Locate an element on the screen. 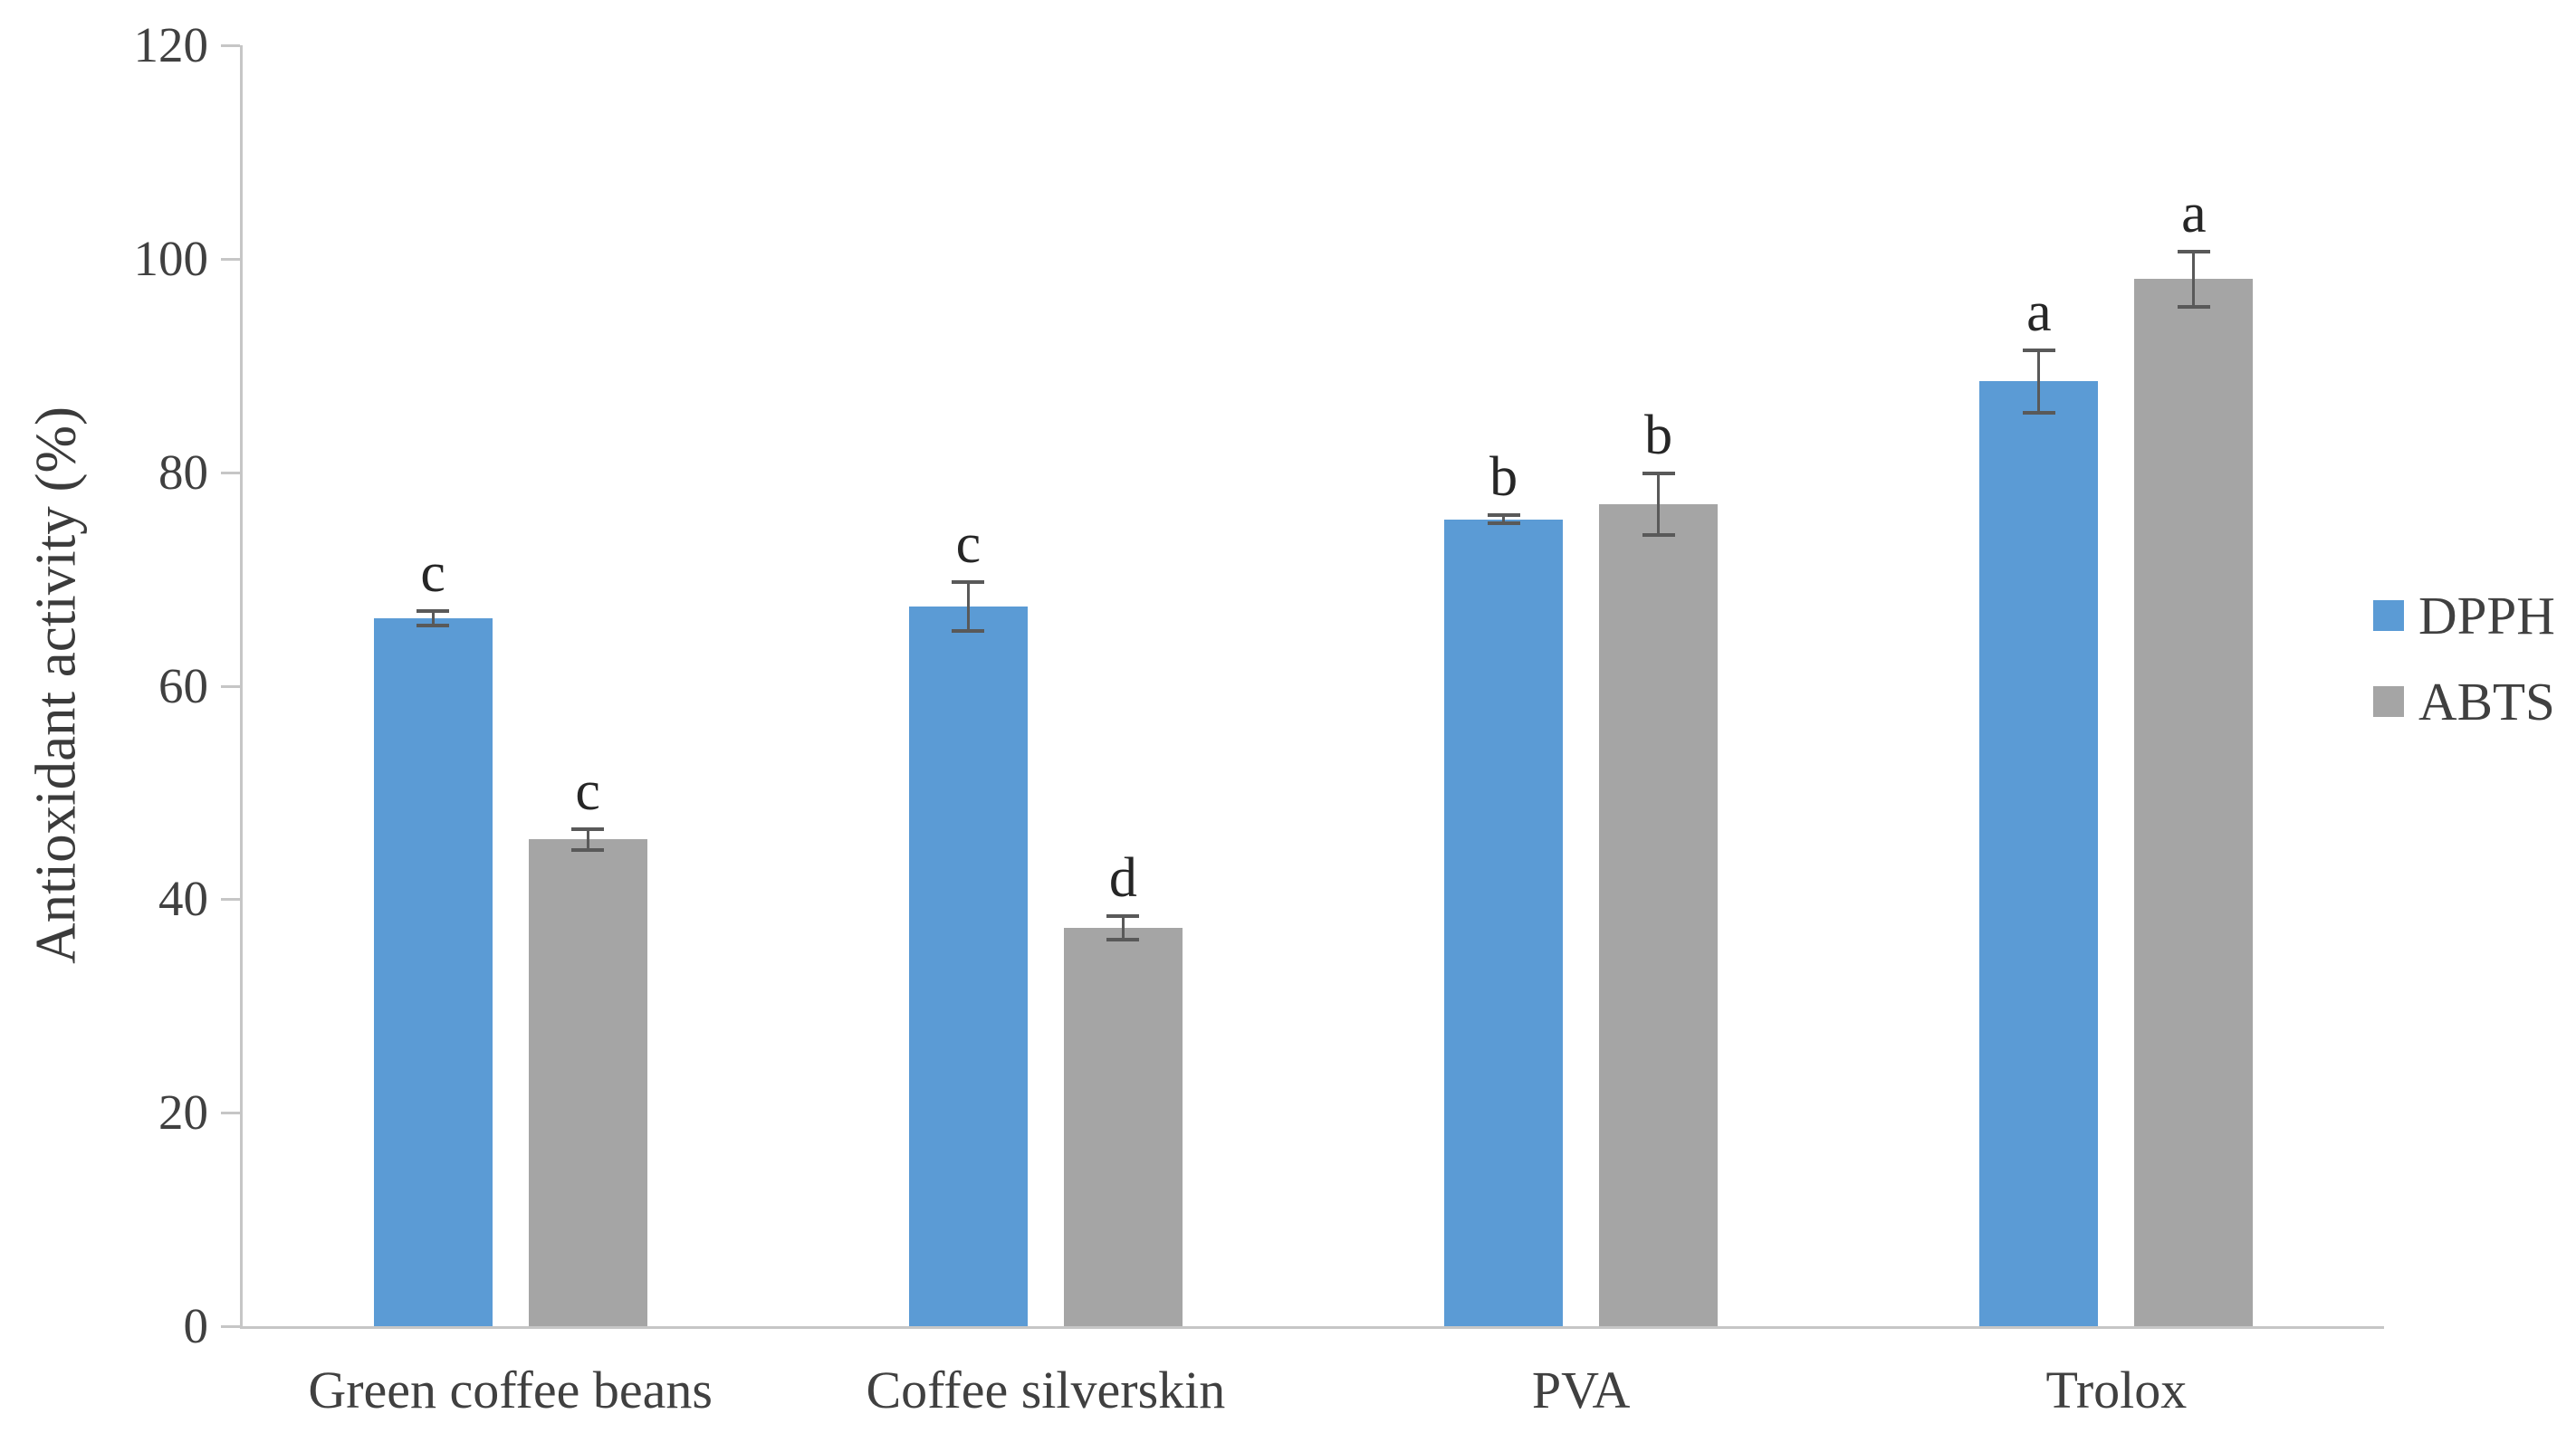 This screenshot has width=2576, height=1433. y-axis-line is located at coordinates (241, 687).